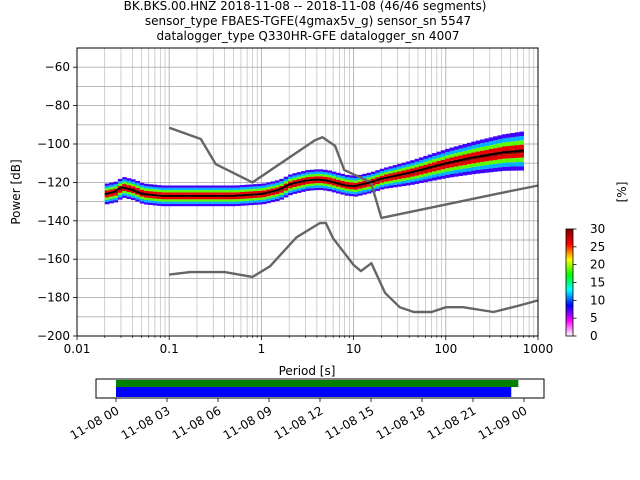 The height and width of the screenshot is (480, 640). Describe the element at coordinates (53, 259) in the screenshot. I see `y-tick-label: −160` at that location.